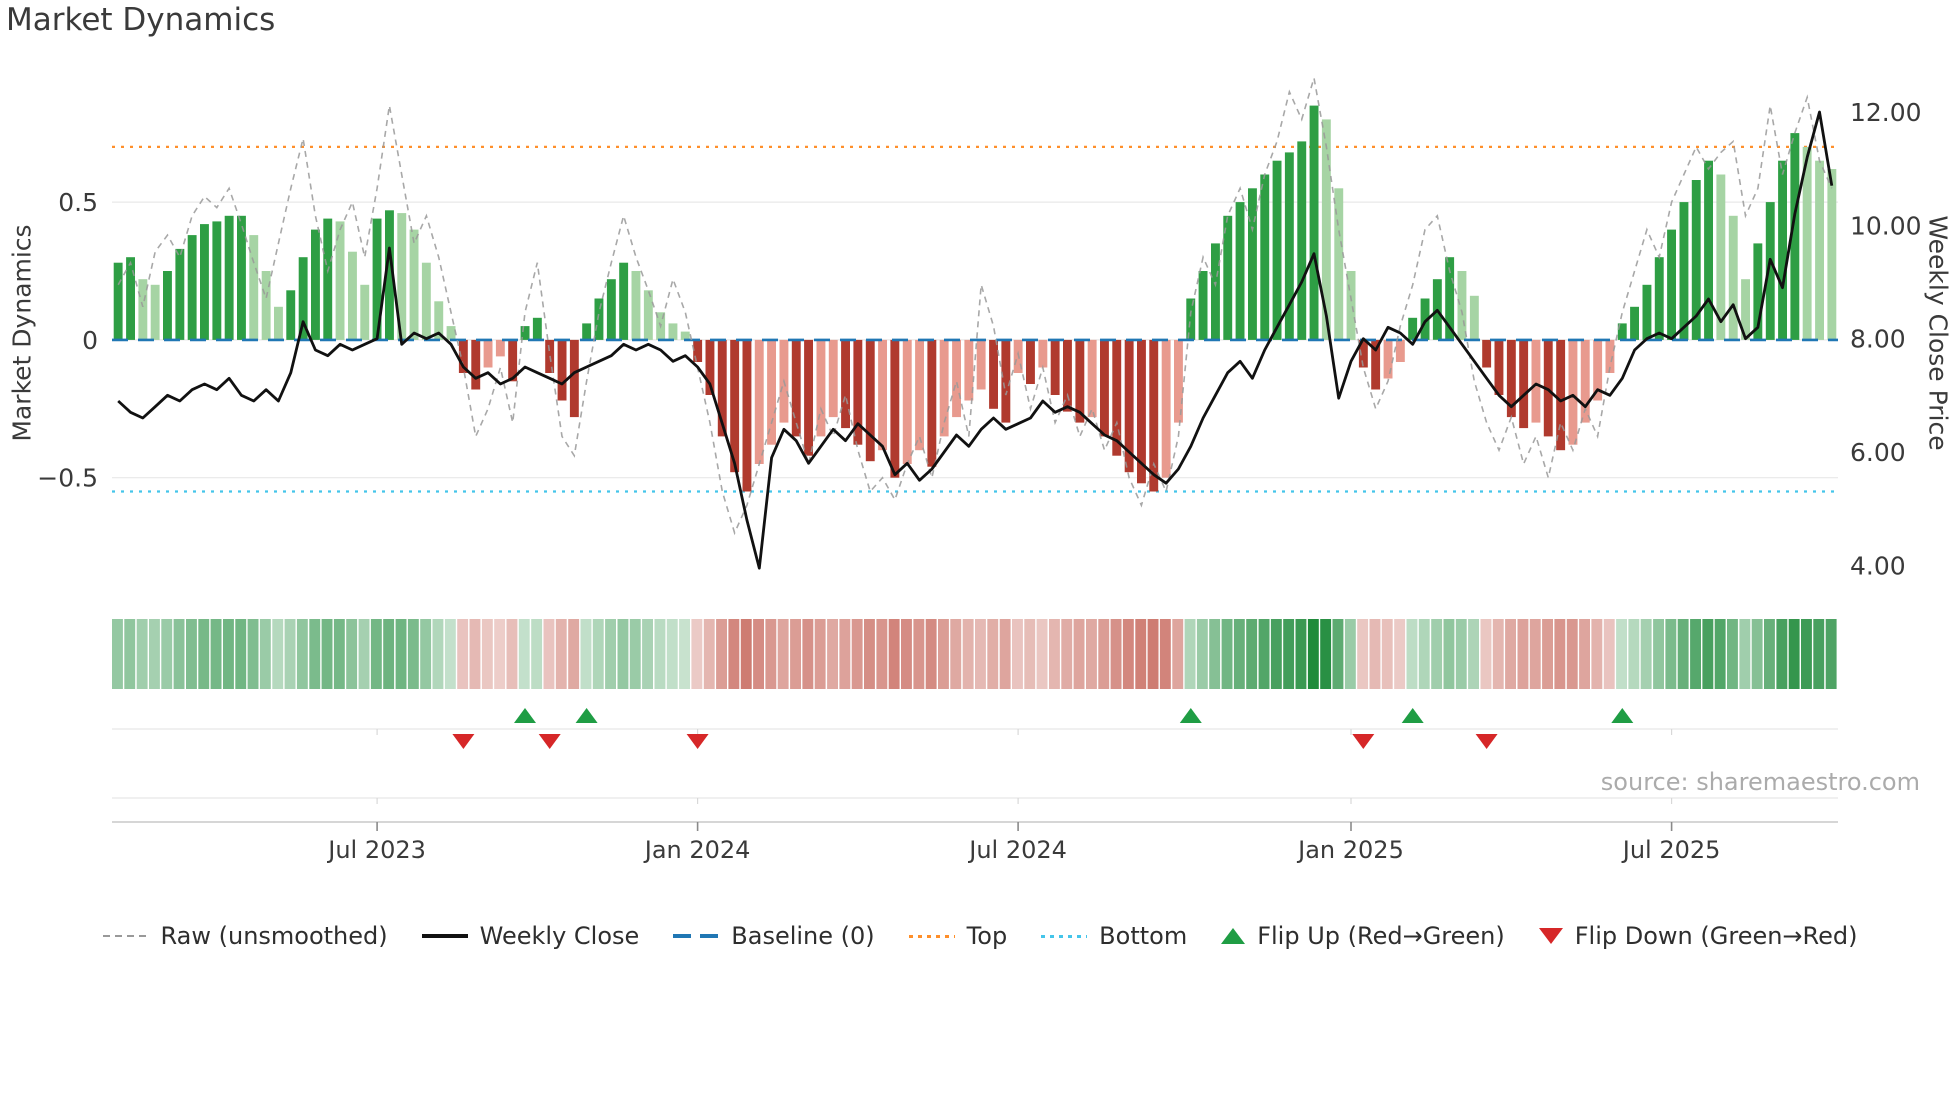 This screenshot has width=1960, height=1102. I want to click on left-axis-ticks: 0.5 0 −0.5, so click(67, 340).